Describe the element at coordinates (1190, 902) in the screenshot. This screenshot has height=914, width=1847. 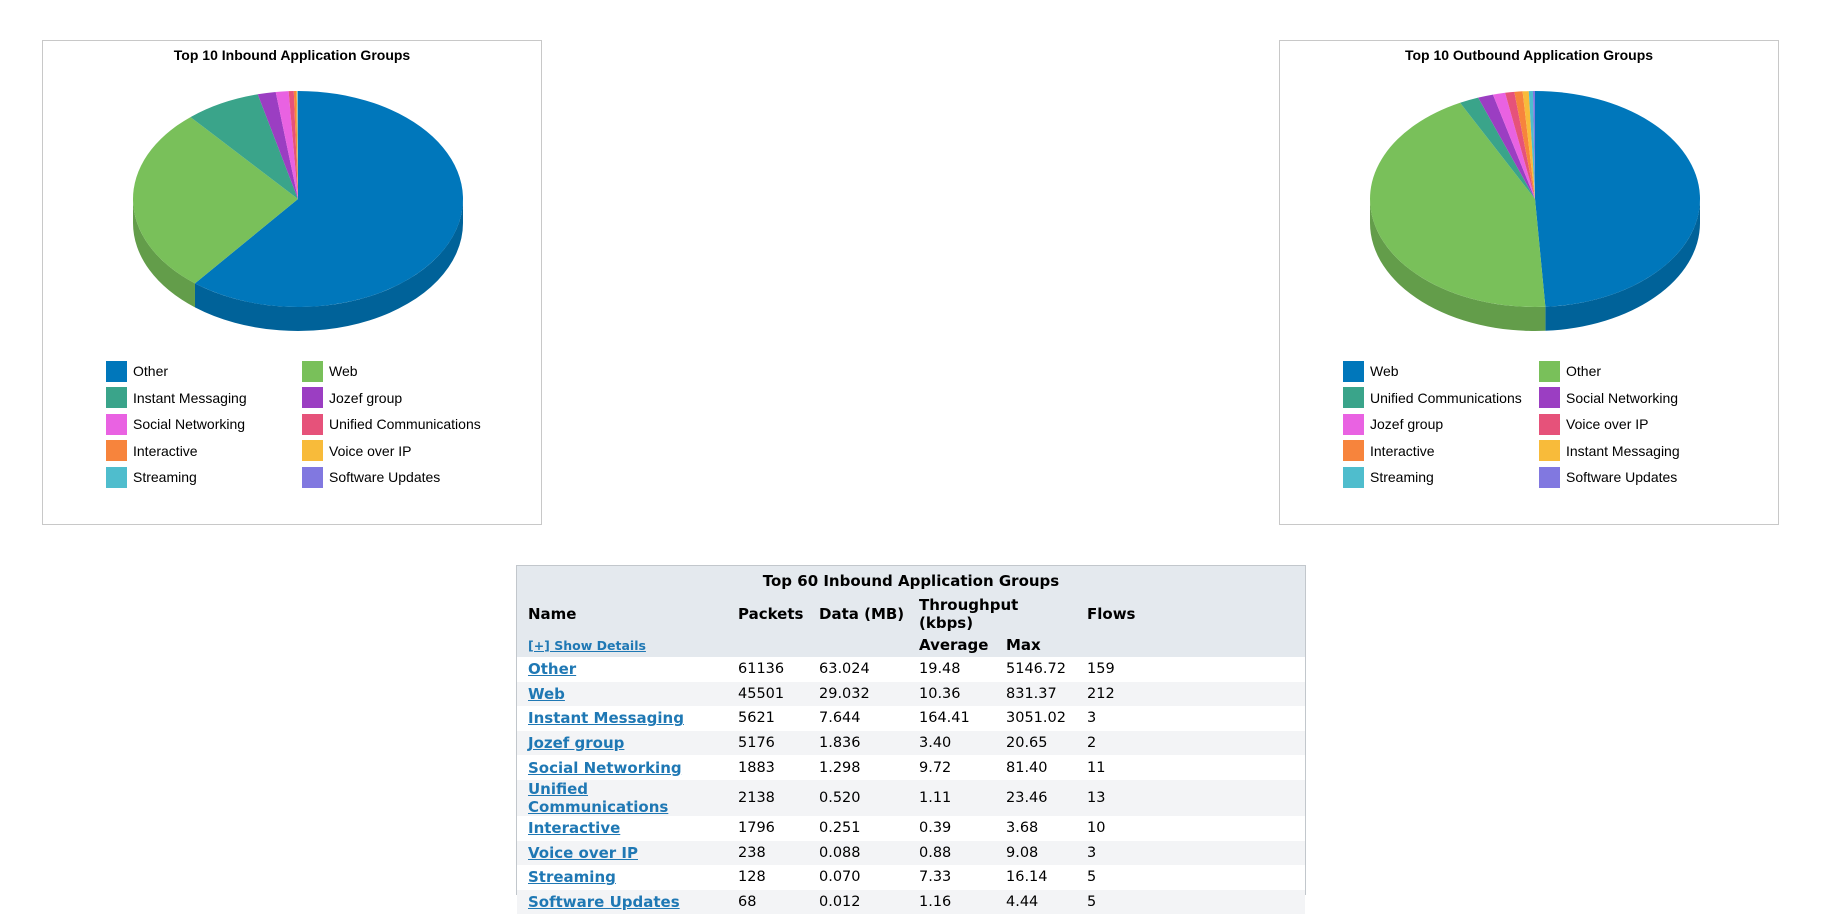
I see `flows-cell: 5` at that location.